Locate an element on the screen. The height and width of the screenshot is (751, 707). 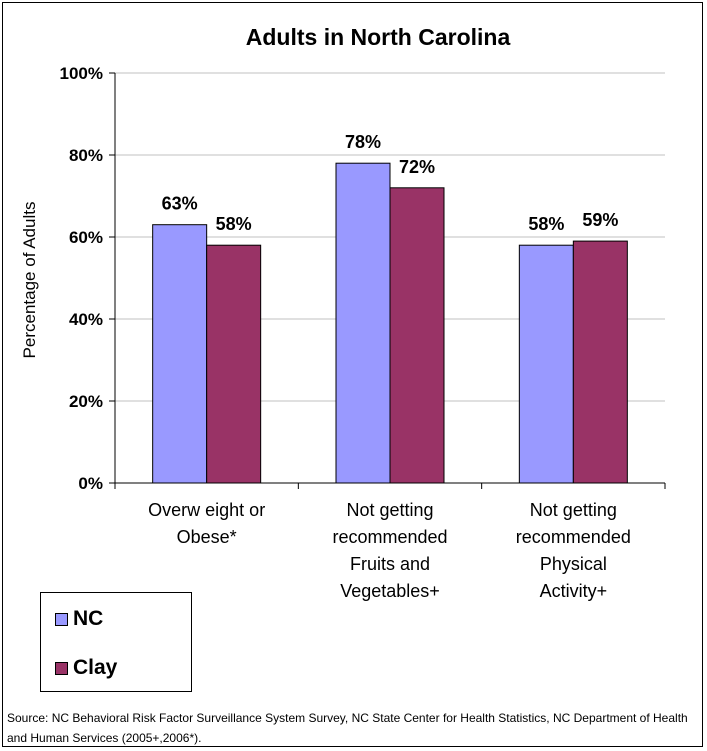
data-label-nc-1: 78% is located at coordinates (363, 142).